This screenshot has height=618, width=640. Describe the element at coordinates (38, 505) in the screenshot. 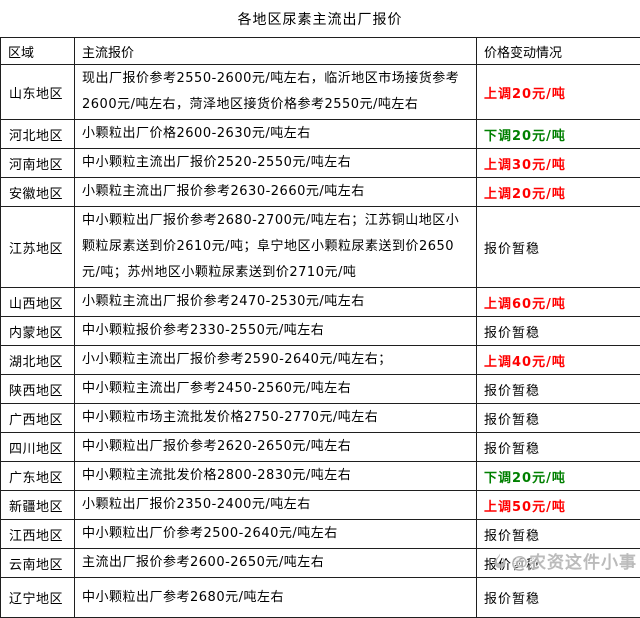

I see `region-cell: 新疆地区` at that location.